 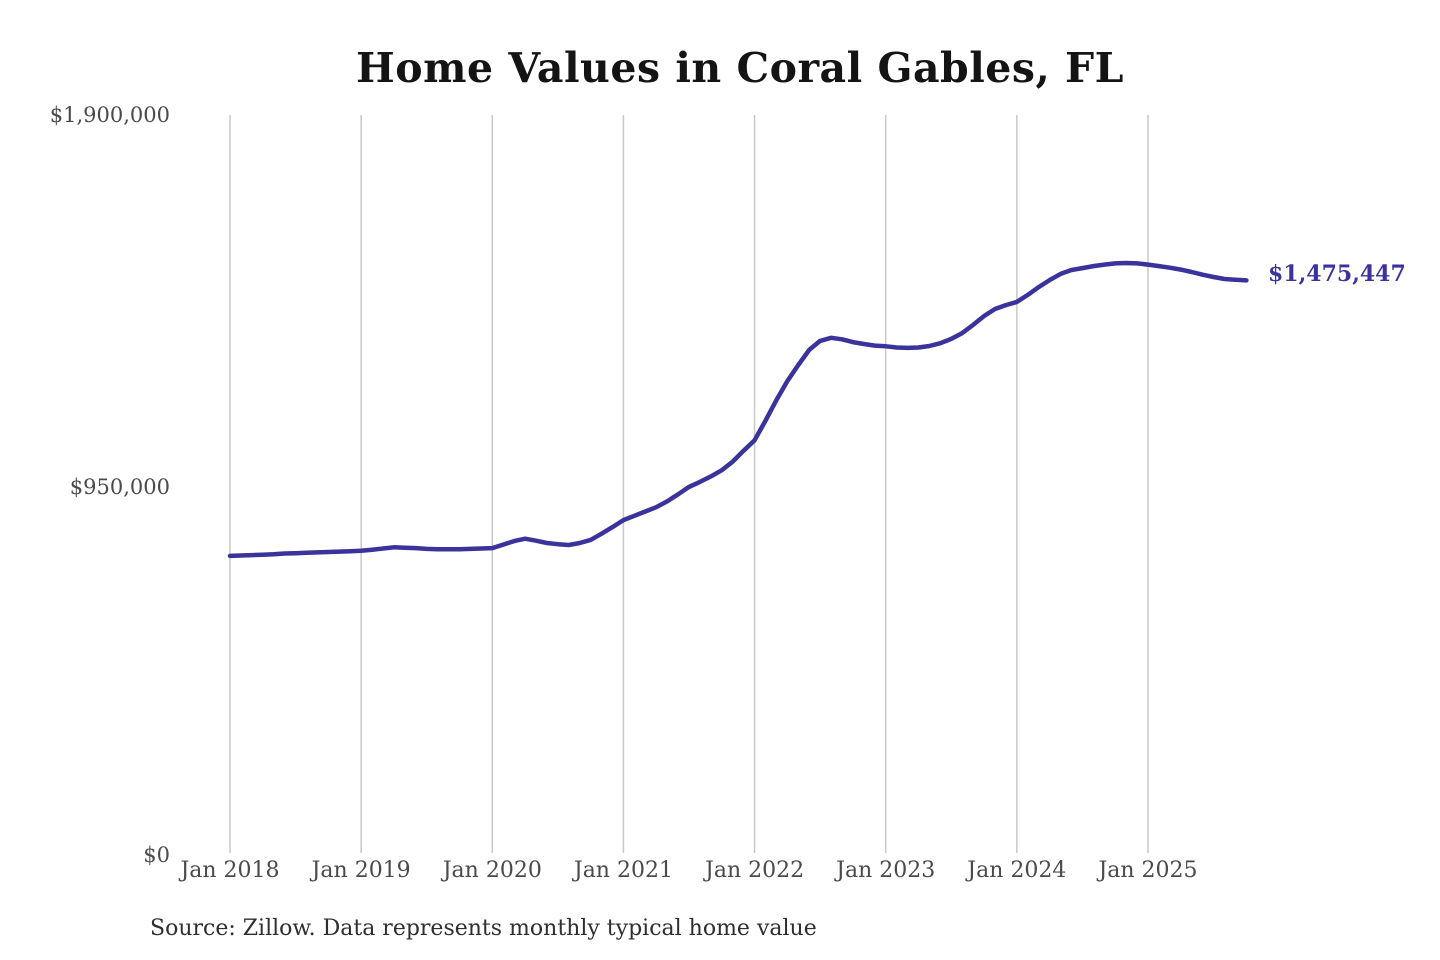 I want to click on x-tick-label-2019: Jan 2019, so click(x=361, y=870).